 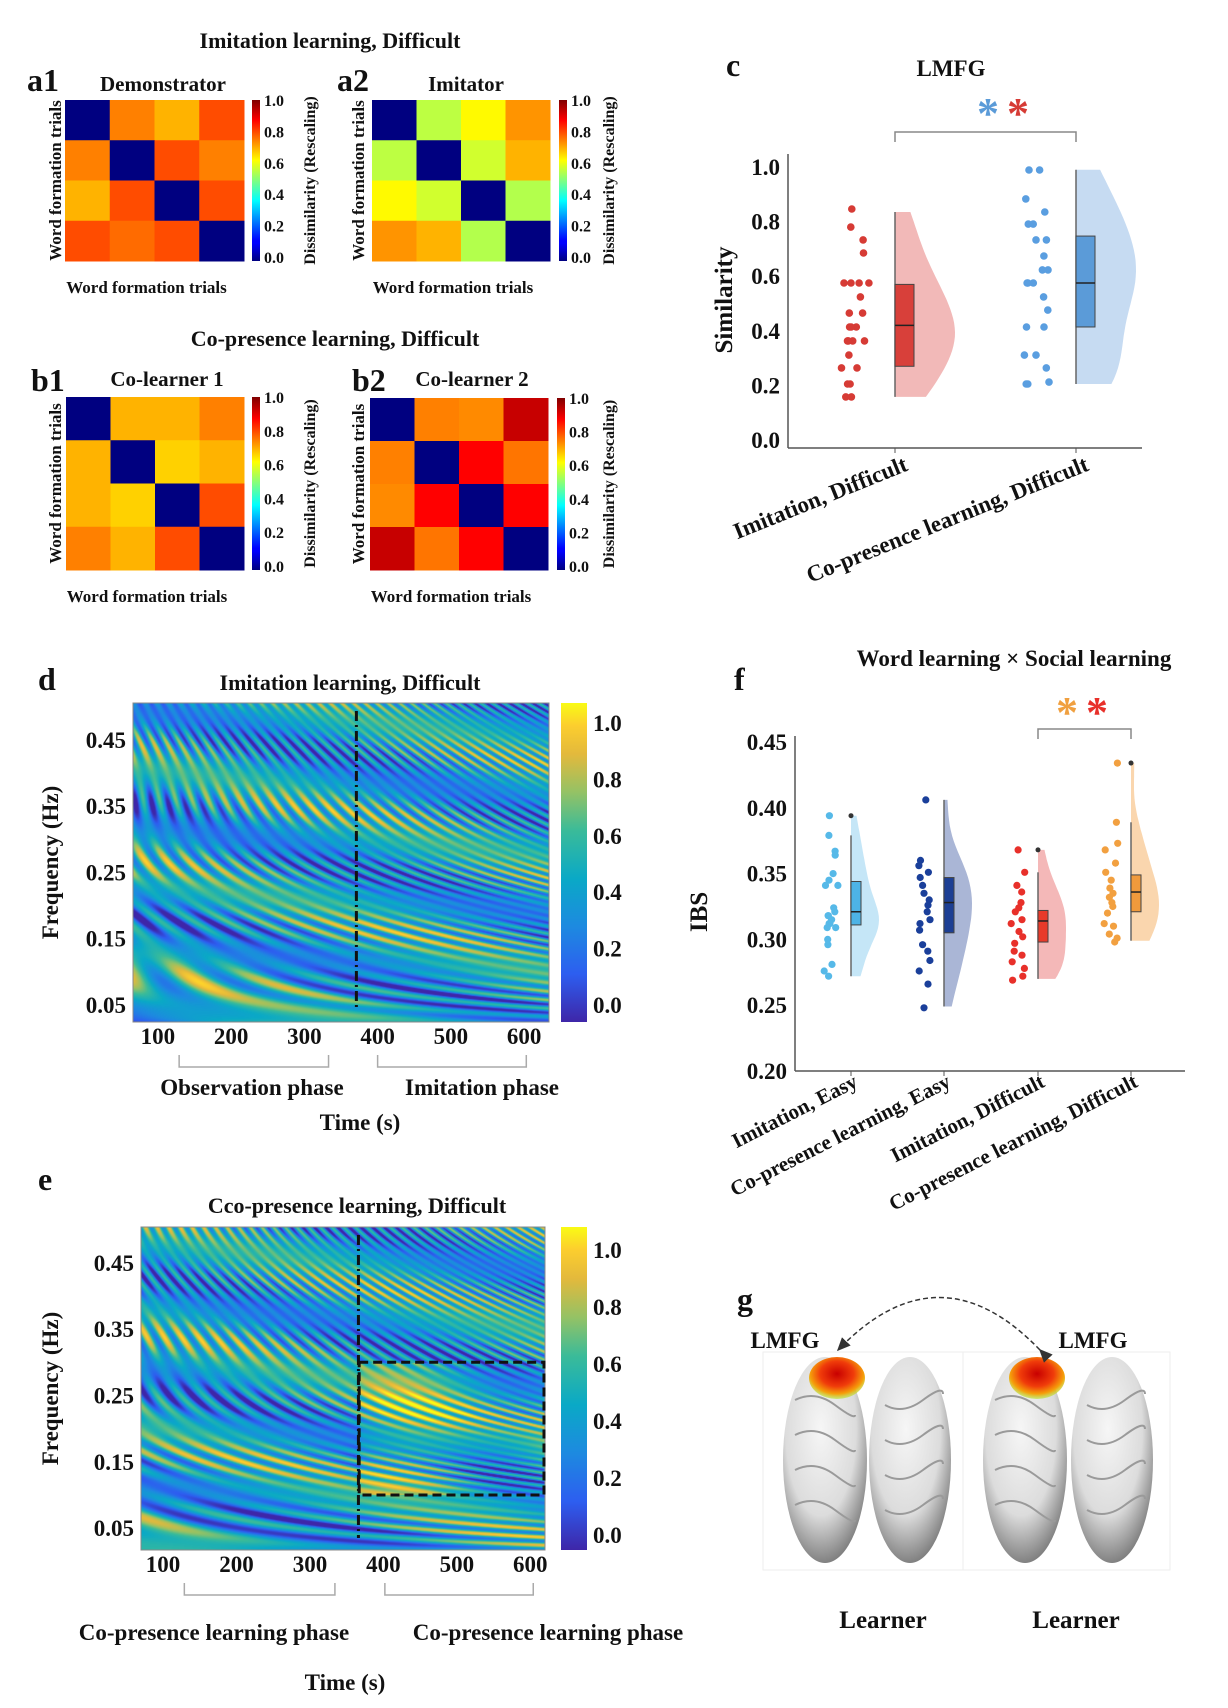 What do you see at coordinates (106, 939) in the screenshot?
I see `y-tick-label: 0.15` at bounding box center [106, 939].